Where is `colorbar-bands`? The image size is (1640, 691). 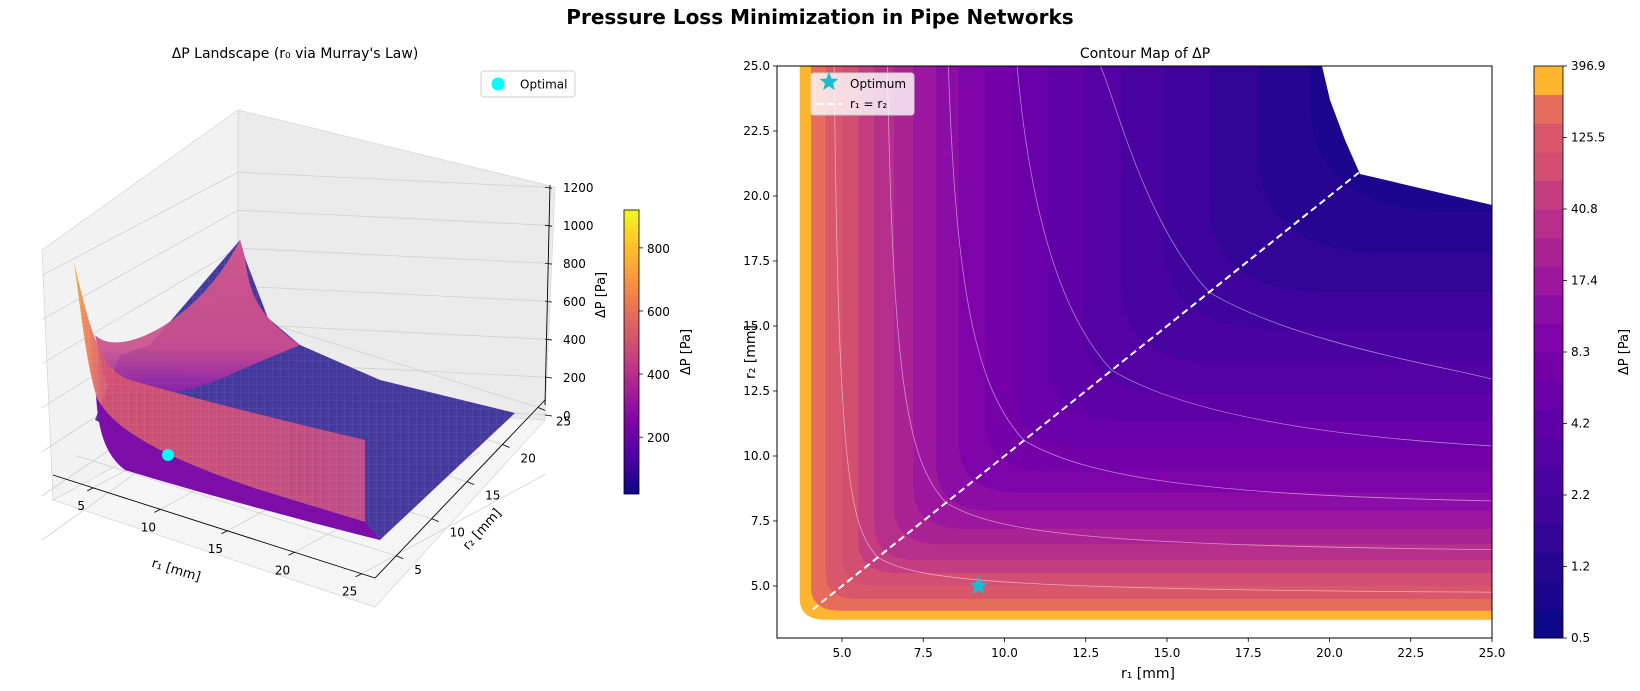 colorbar-bands is located at coordinates (1548, 352).